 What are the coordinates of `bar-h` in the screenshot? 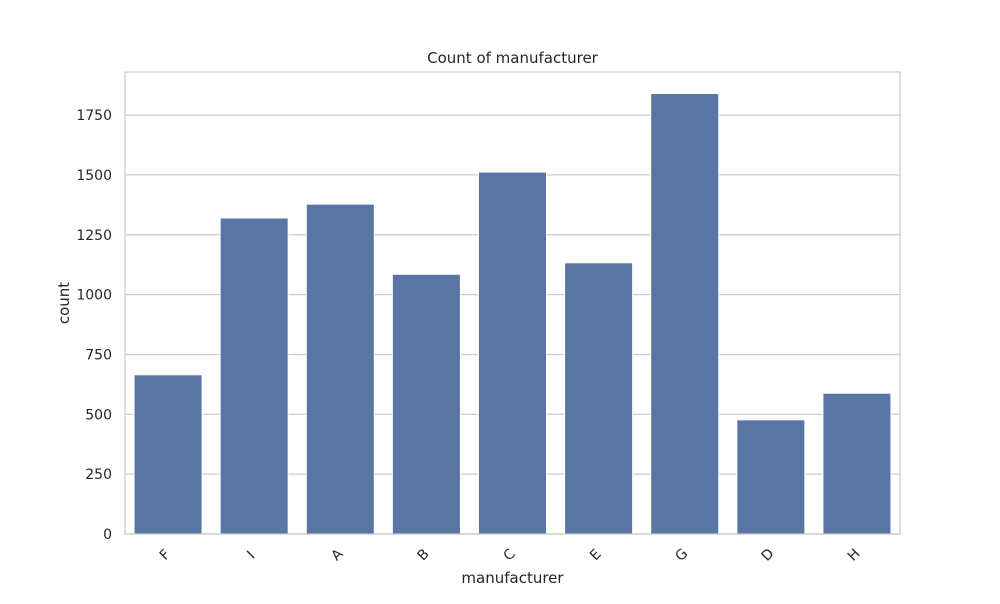 It's located at (857, 463).